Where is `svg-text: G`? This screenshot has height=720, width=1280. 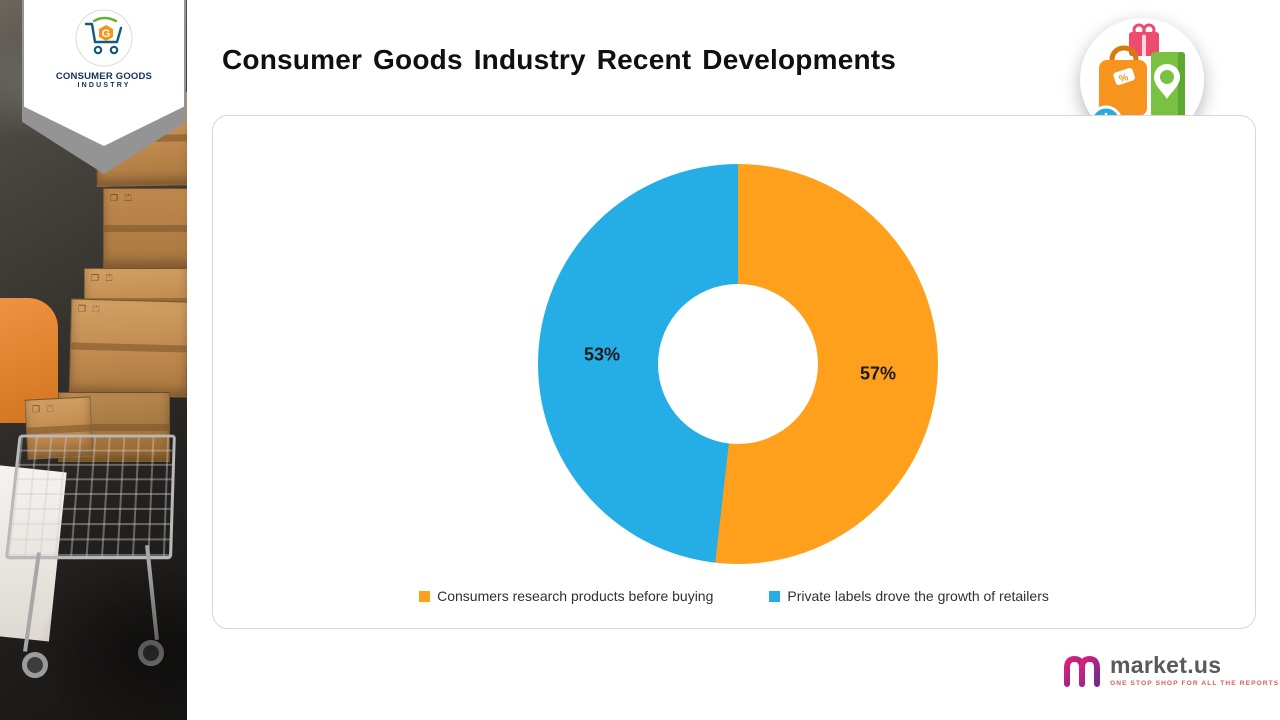 svg-text: G is located at coordinates (106, 34).